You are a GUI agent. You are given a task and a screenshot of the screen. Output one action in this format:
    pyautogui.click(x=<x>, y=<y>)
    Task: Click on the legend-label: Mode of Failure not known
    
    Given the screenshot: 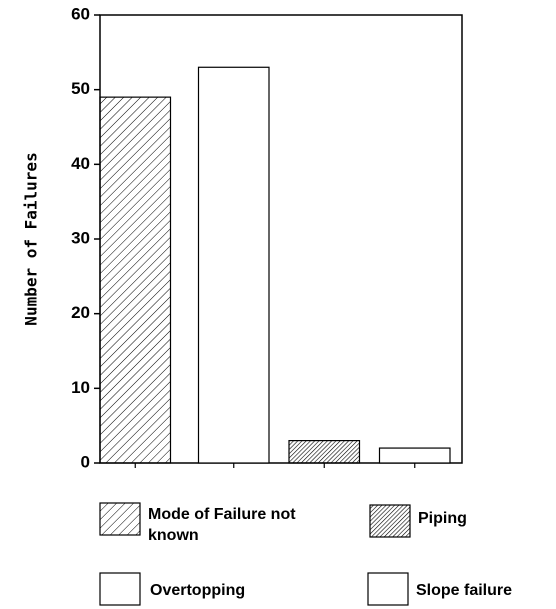 What is the action you would take?
    pyautogui.click(x=222, y=525)
    